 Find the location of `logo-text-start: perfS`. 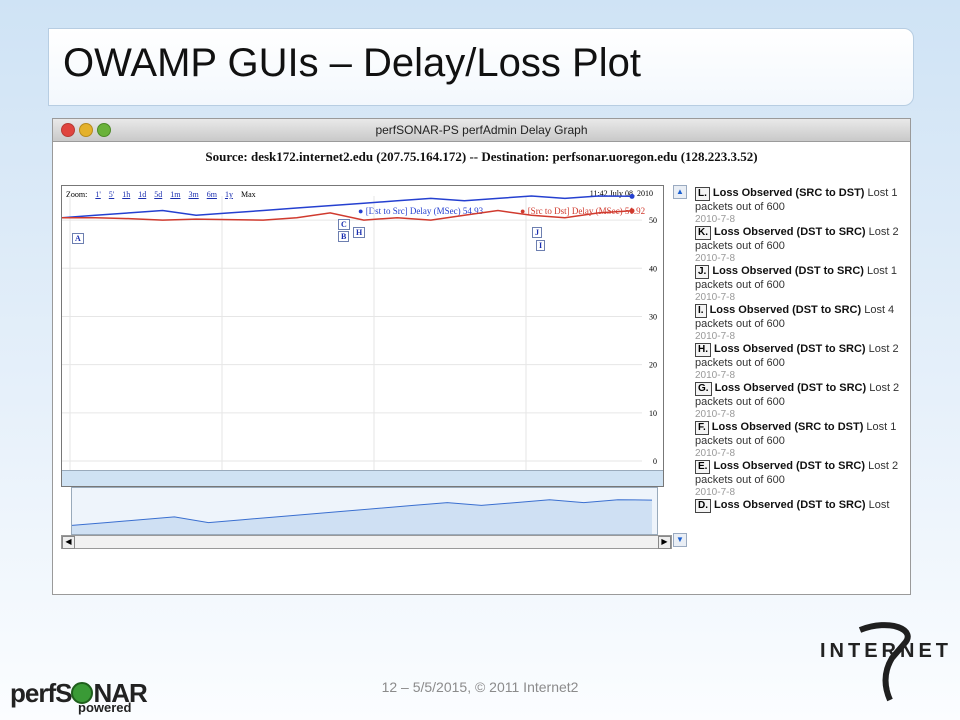

logo-text-start: perfS is located at coordinates (41, 693).